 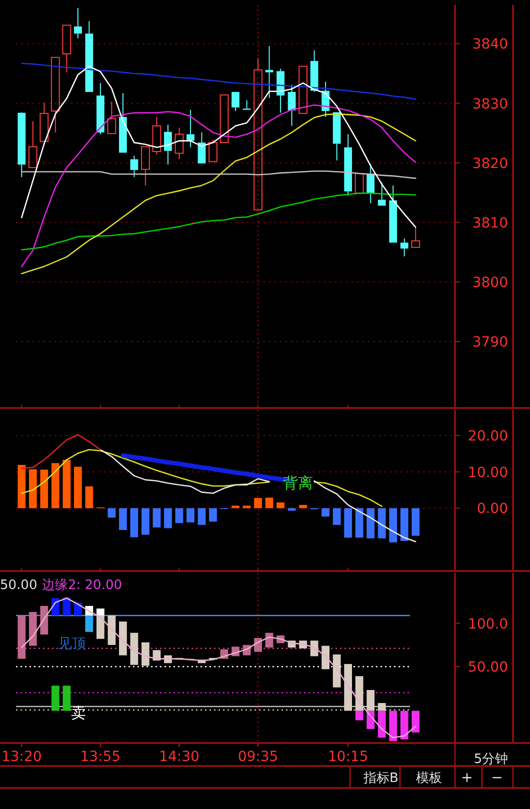 What do you see at coordinates (490, 164) in the screenshot?
I see `y-tick-label: 3820` at bounding box center [490, 164].